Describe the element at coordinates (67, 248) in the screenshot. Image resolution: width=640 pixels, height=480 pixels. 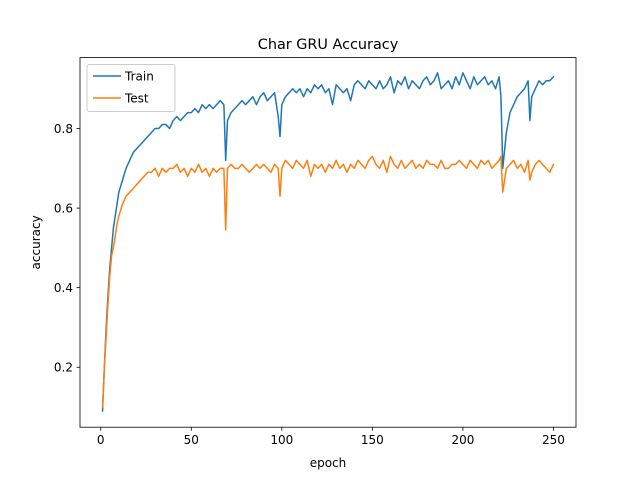
I see `y-axis: 0.2 0.4 0.6 0.8` at that location.